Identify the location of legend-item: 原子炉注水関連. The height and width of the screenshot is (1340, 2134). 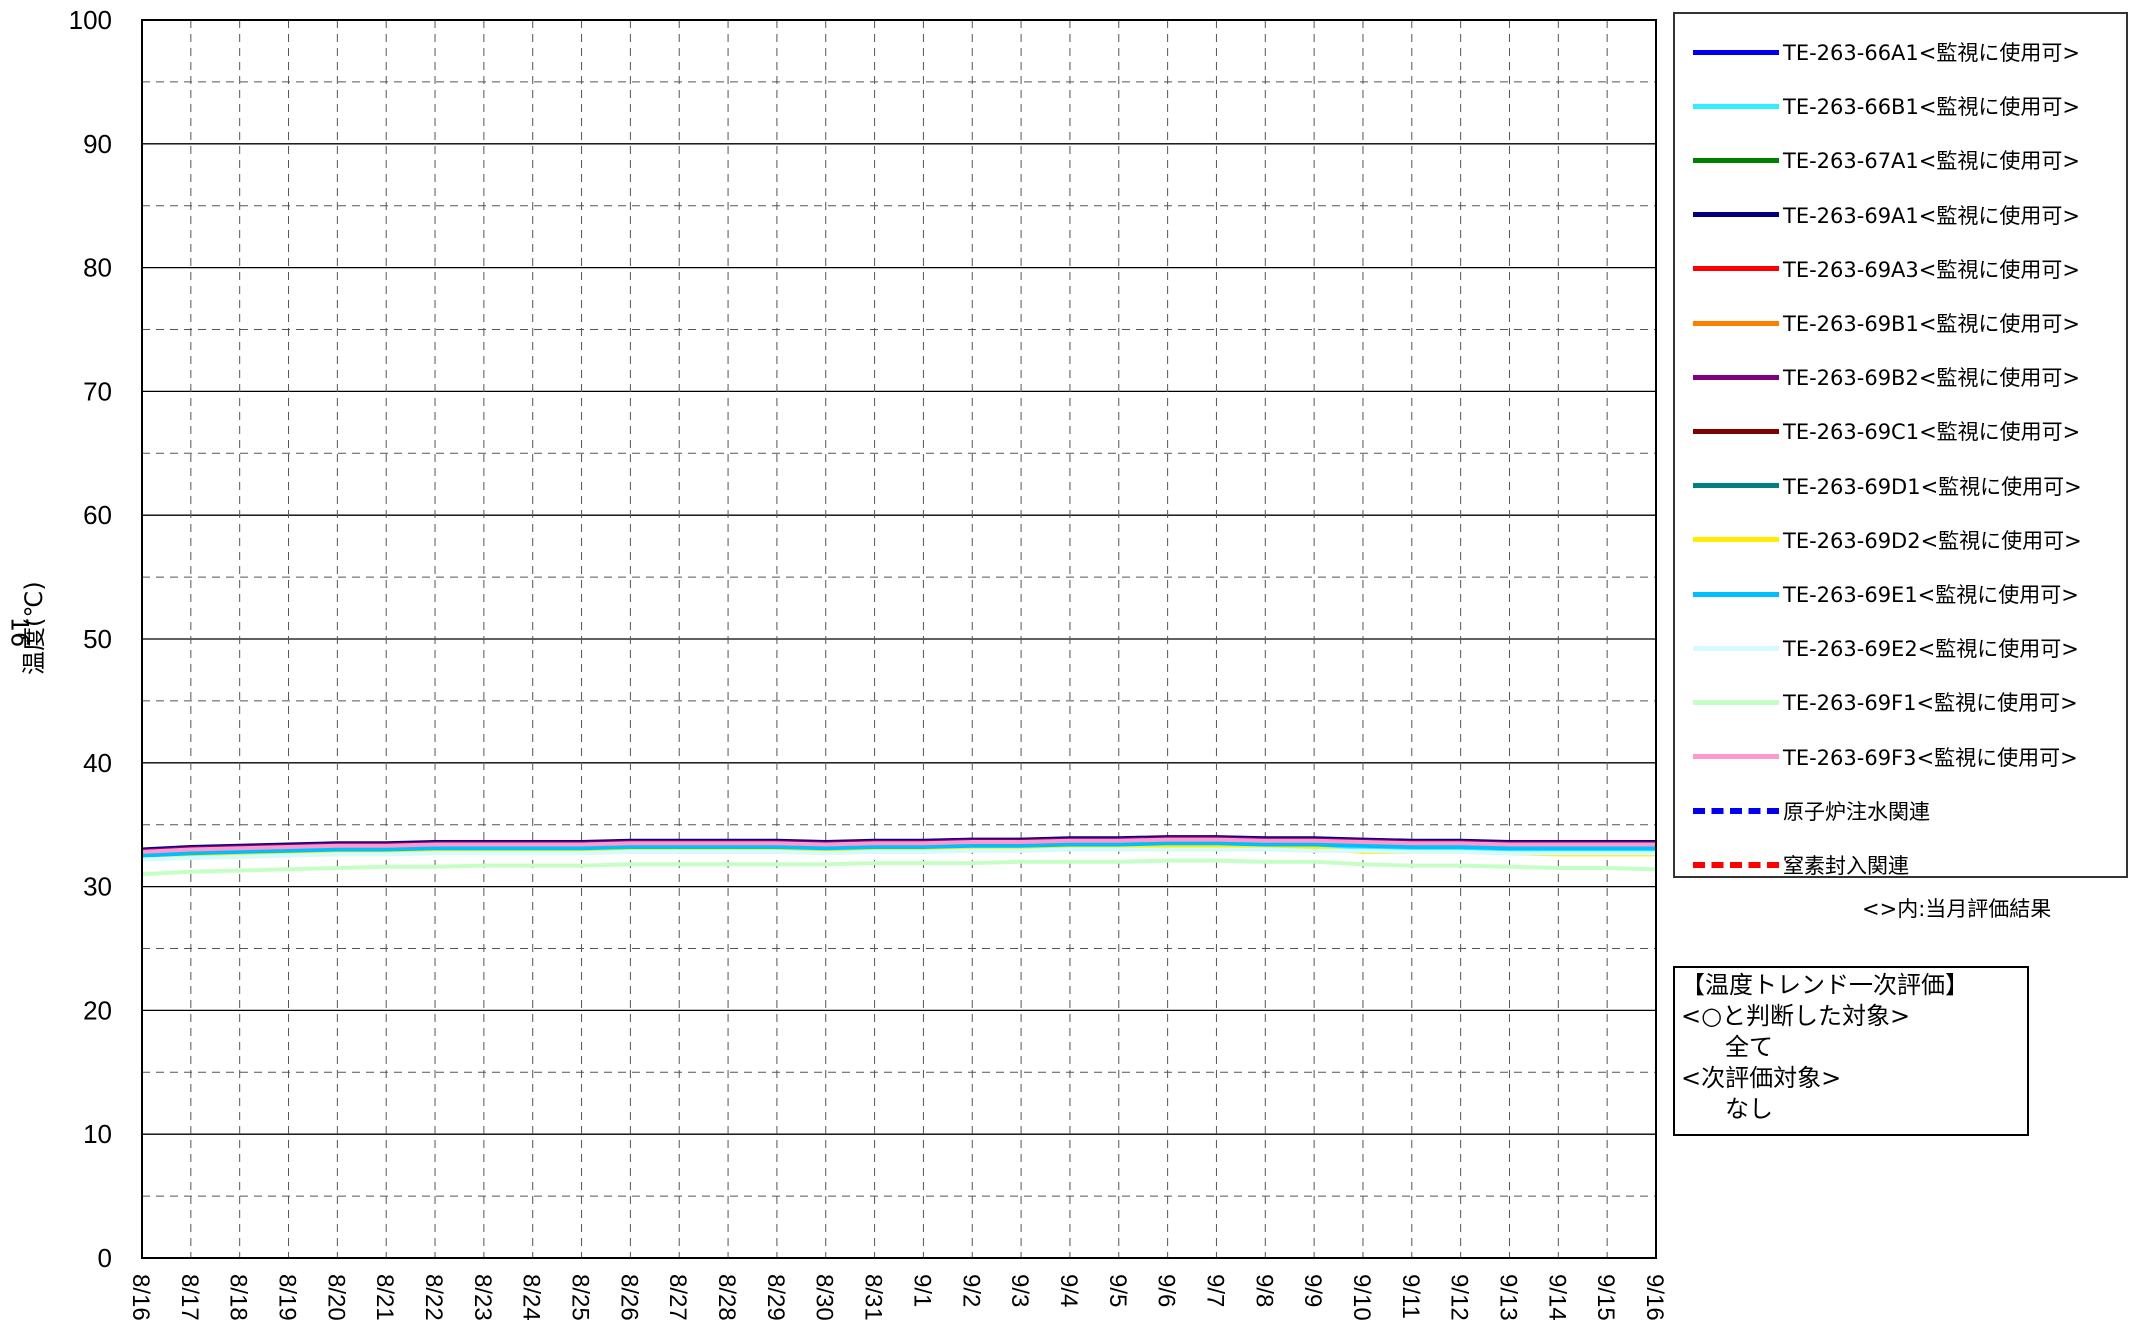
(1811, 811).